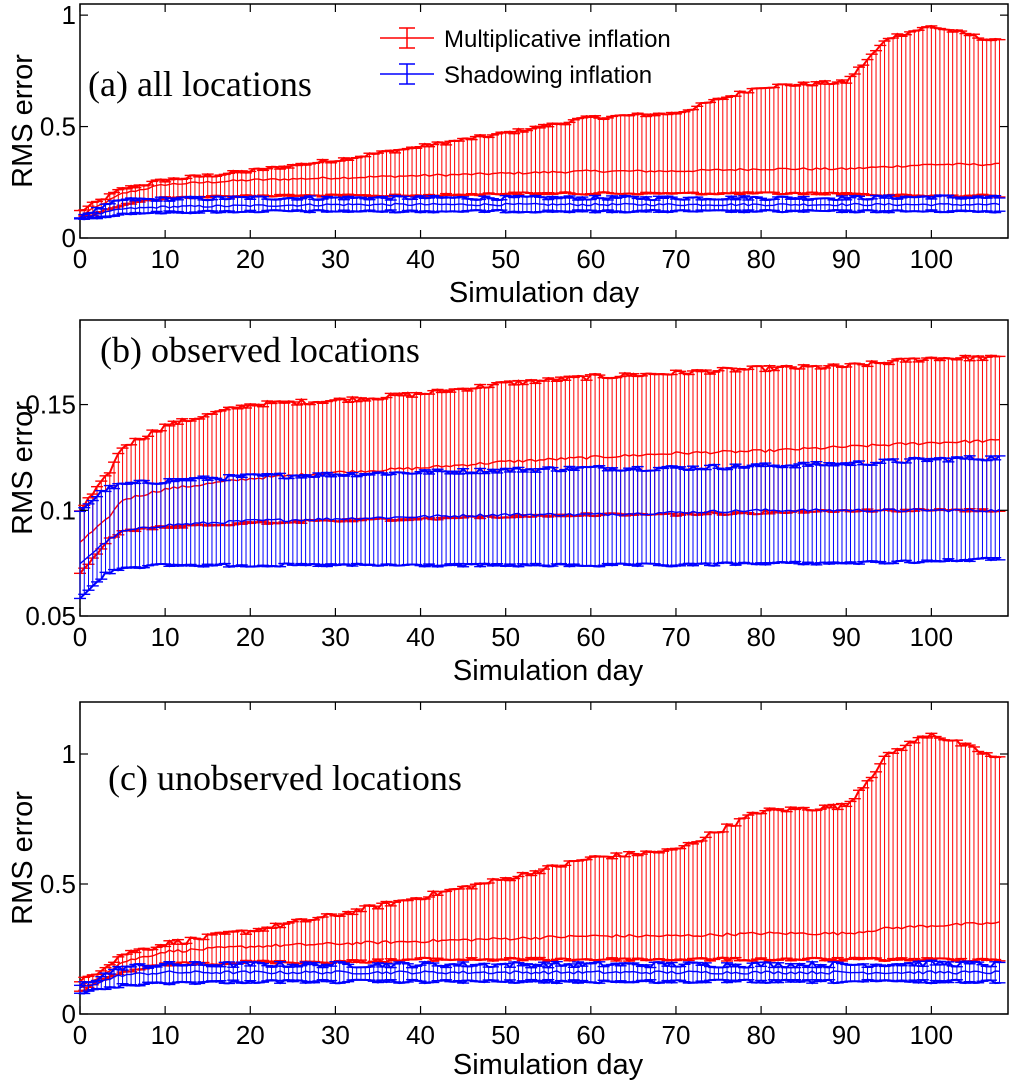 This screenshot has width=1016, height=1087. What do you see at coordinates (69, 238) in the screenshot?
I see `panel-a-ytick-label: 0` at bounding box center [69, 238].